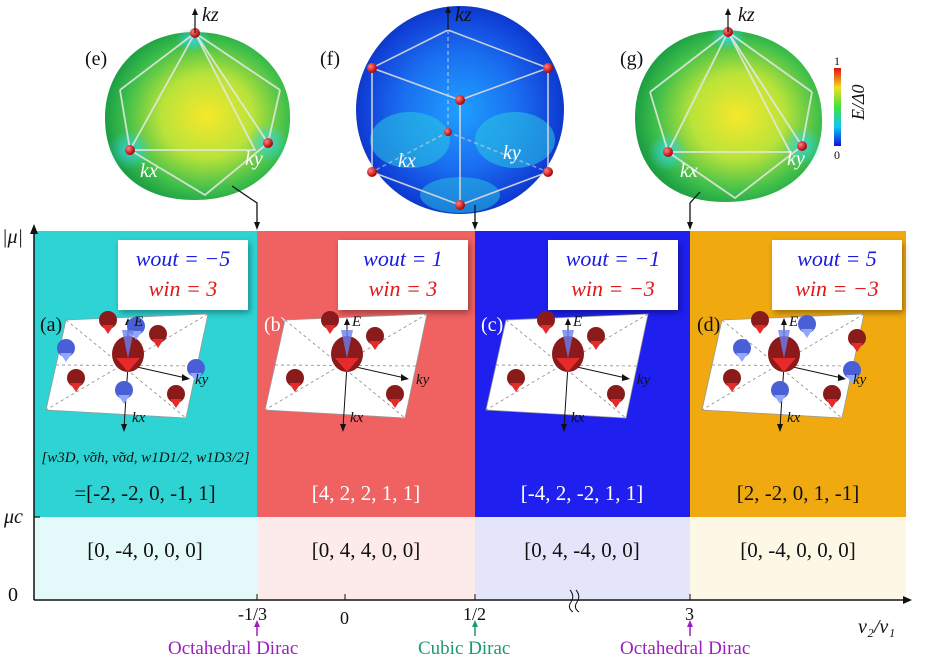  I want to click on panel-label-a: (a), so click(51, 325).